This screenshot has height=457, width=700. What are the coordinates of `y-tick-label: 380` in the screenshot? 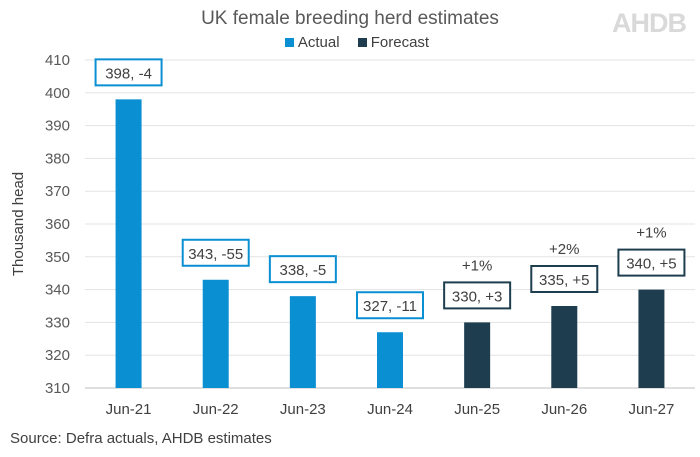 It's located at (57, 158).